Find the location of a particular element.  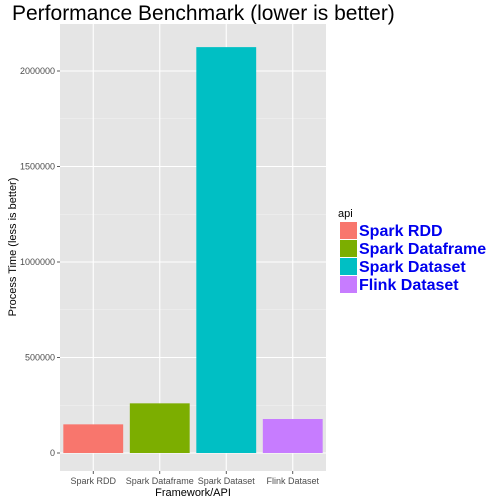

x-tick-label: Spark Dataset is located at coordinates (227, 481).